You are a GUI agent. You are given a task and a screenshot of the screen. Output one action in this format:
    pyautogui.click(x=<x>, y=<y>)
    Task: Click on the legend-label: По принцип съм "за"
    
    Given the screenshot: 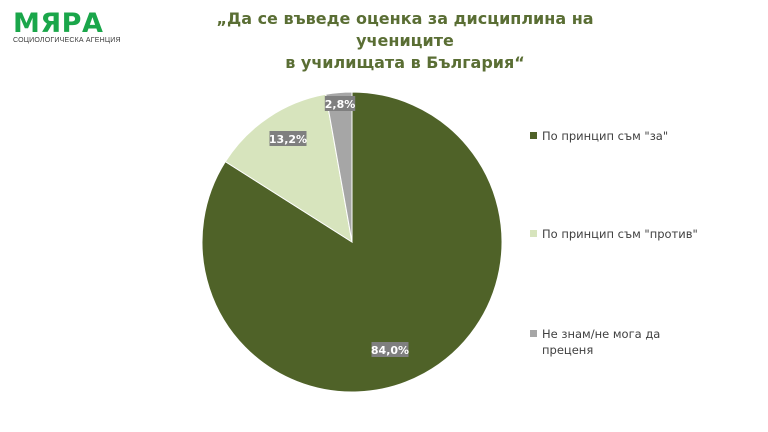 What is the action you would take?
    pyautogui.click(x=605, y=136)
    